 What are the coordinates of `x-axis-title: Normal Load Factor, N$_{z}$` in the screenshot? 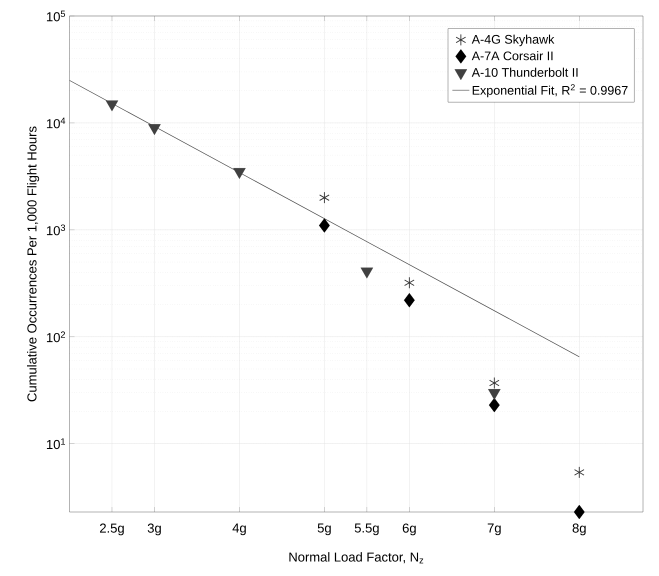 It's located at (356, 558).